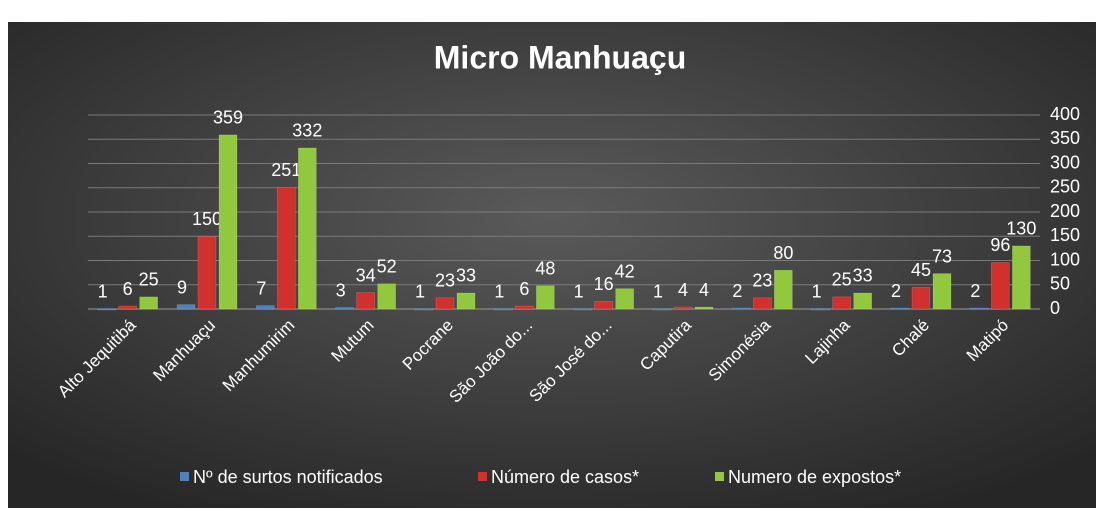 The height and width of the screenshot is (510, 1104). Describe the element at coordinates (1065, 187) in the screenshot. I see `y-tick-label: 250` at that location.